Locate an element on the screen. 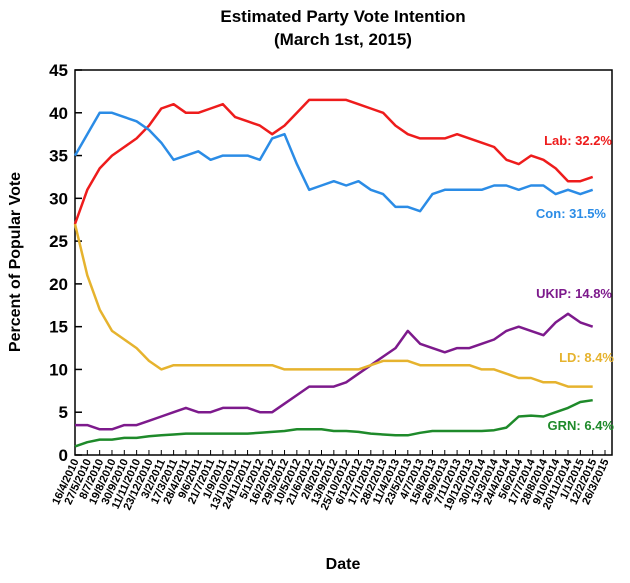 This screenshot has width=630, height=583. series-label: LD: 8.4% is located at coordinates (586, 357).